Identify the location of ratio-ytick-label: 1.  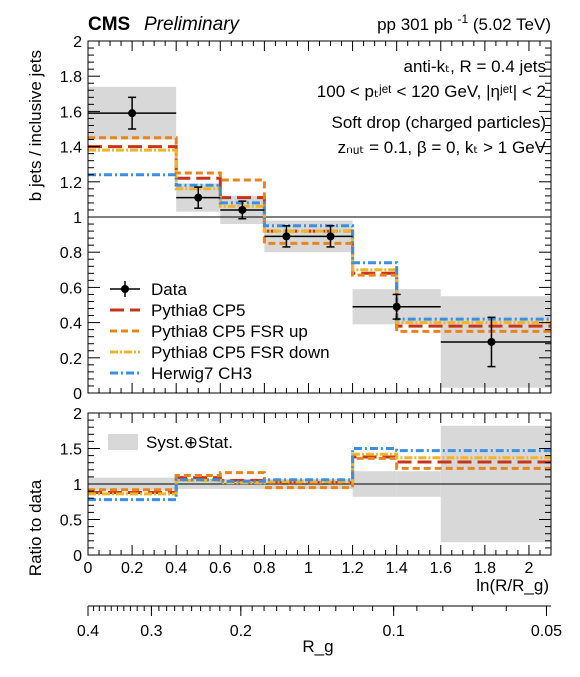
(77, 485).